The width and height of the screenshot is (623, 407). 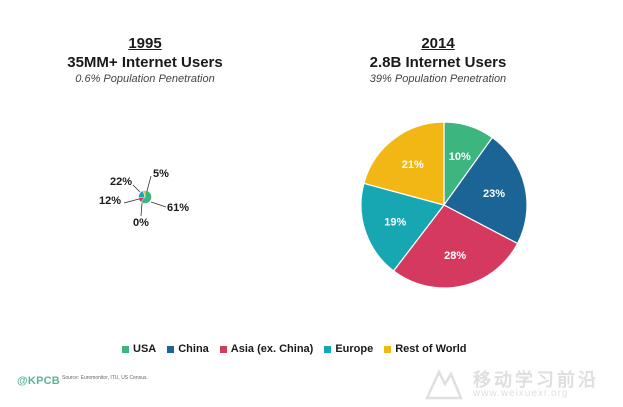 I want to click on legend-label-europe: Europe, so click(x=354, y=349).